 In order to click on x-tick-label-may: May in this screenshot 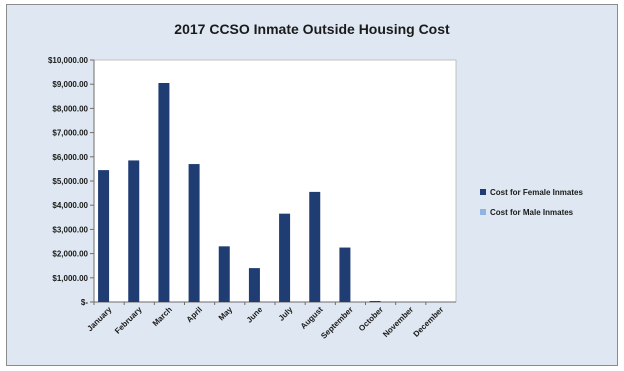, I will do `click(226, 314)`.